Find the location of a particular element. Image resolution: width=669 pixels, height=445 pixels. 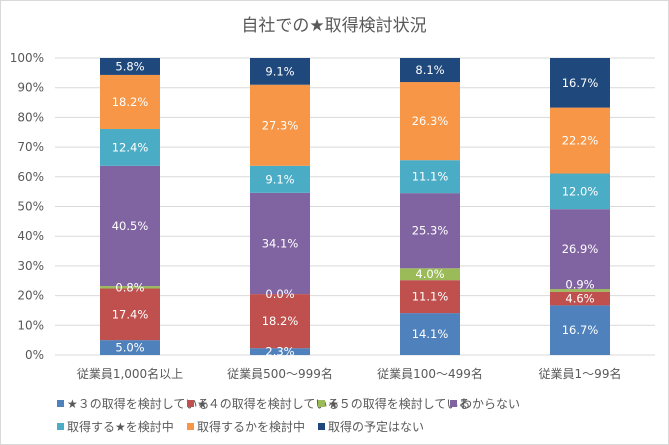

data-label: 34.1% is located at coordinates (280, 243).